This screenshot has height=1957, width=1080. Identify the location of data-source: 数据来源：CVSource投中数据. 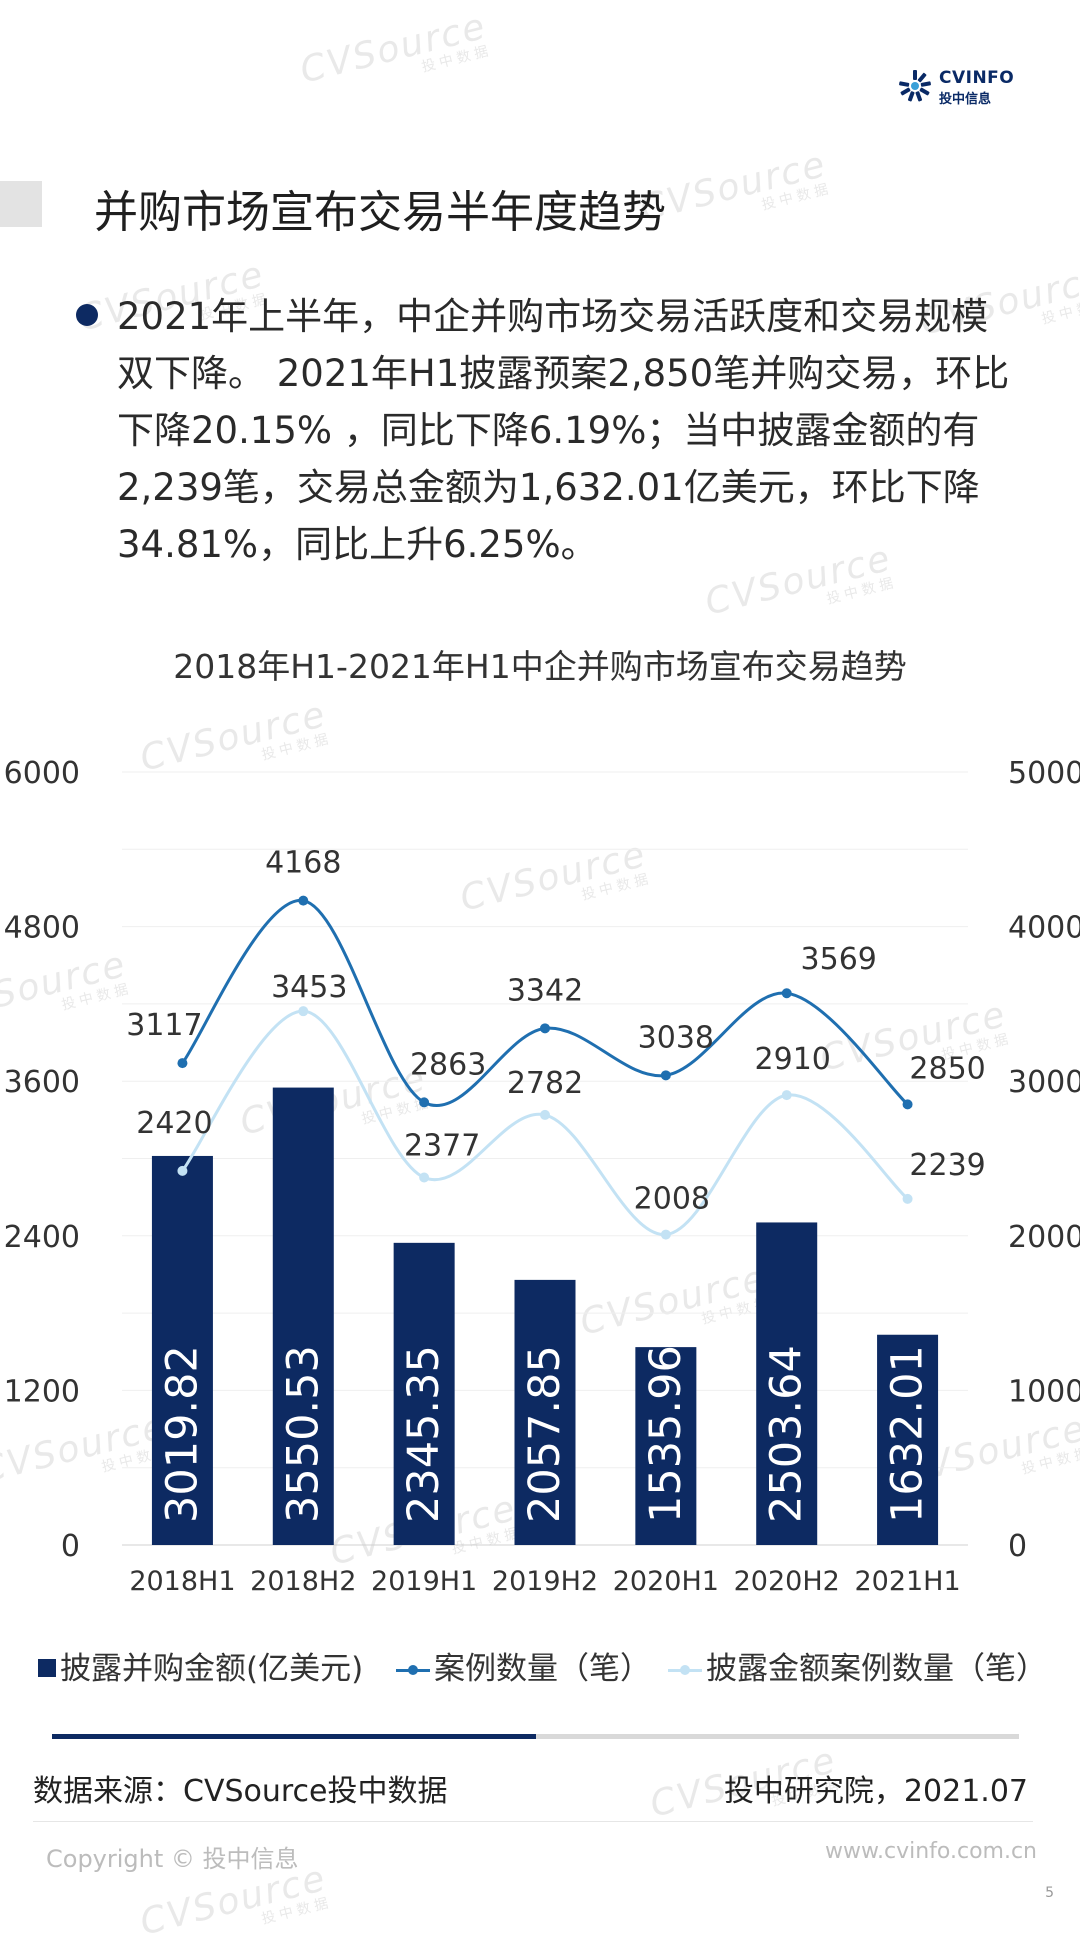
(240, 1791).